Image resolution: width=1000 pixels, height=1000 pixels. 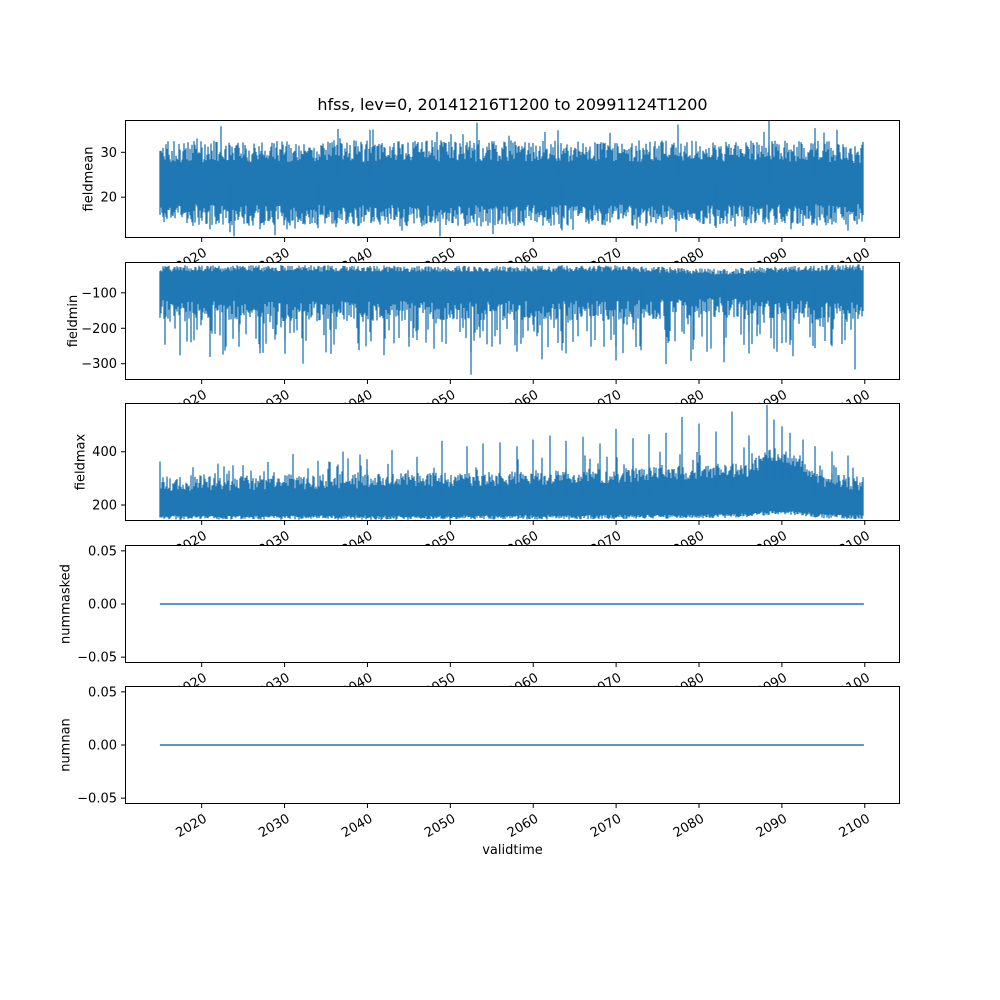 What do you see at coordinates (274, 826) in the screenshot?
I see `x-tick-label: 2030` at bounding box center [274, 826].